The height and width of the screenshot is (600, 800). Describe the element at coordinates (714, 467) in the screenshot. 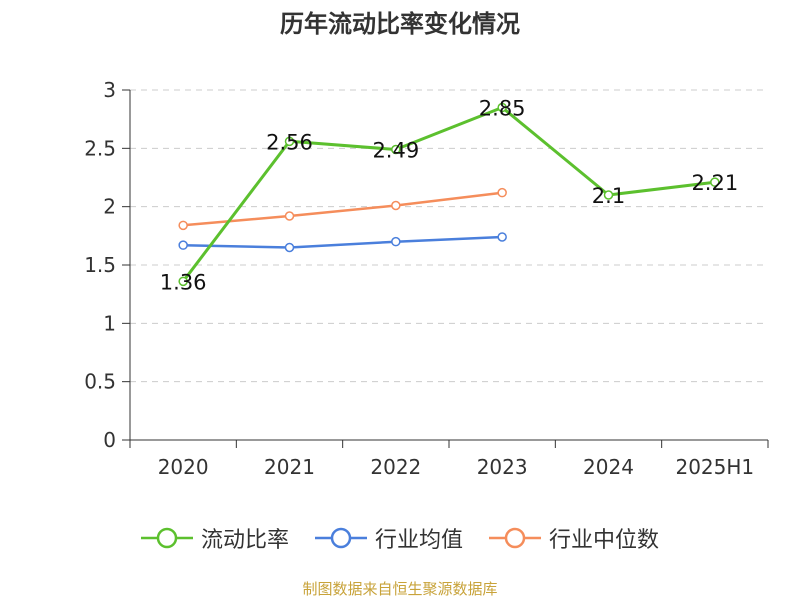

I see `x-tick-label: 2025H1` at that location.